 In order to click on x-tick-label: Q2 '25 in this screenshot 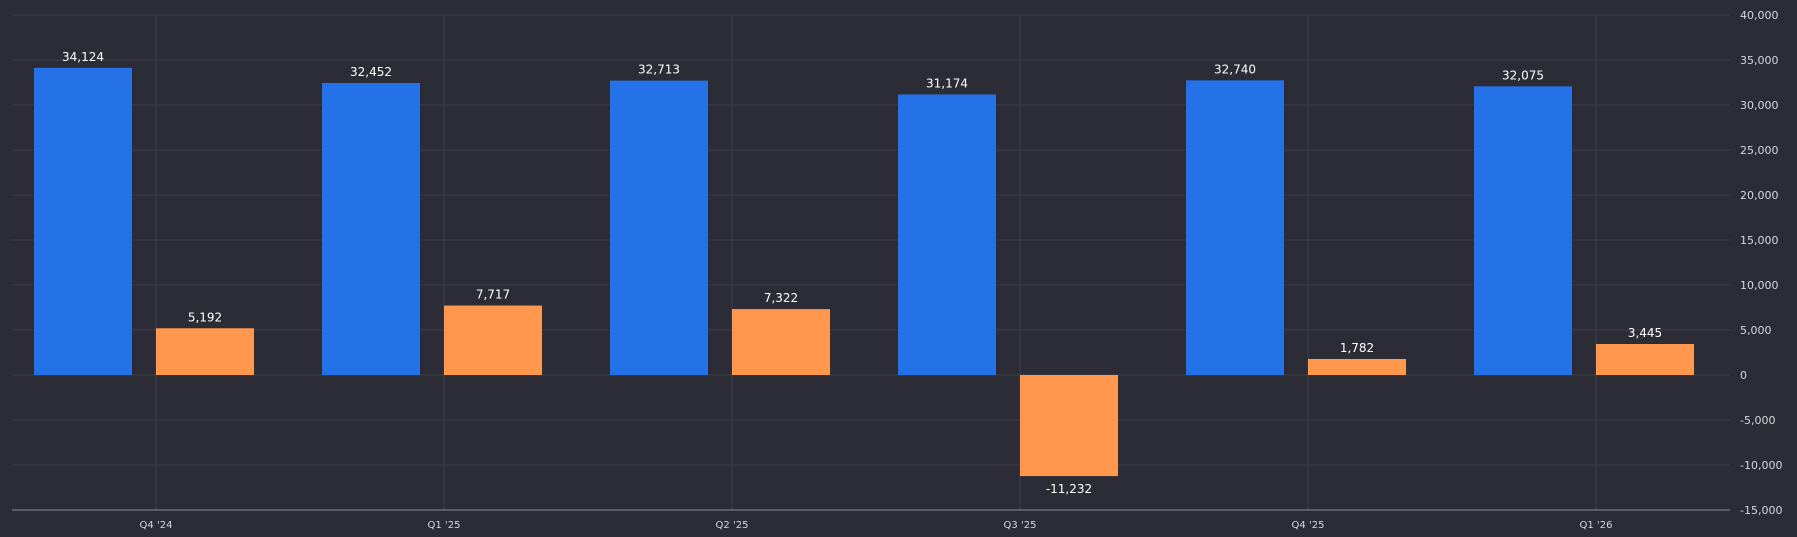, I will do `click(732, 525)`.